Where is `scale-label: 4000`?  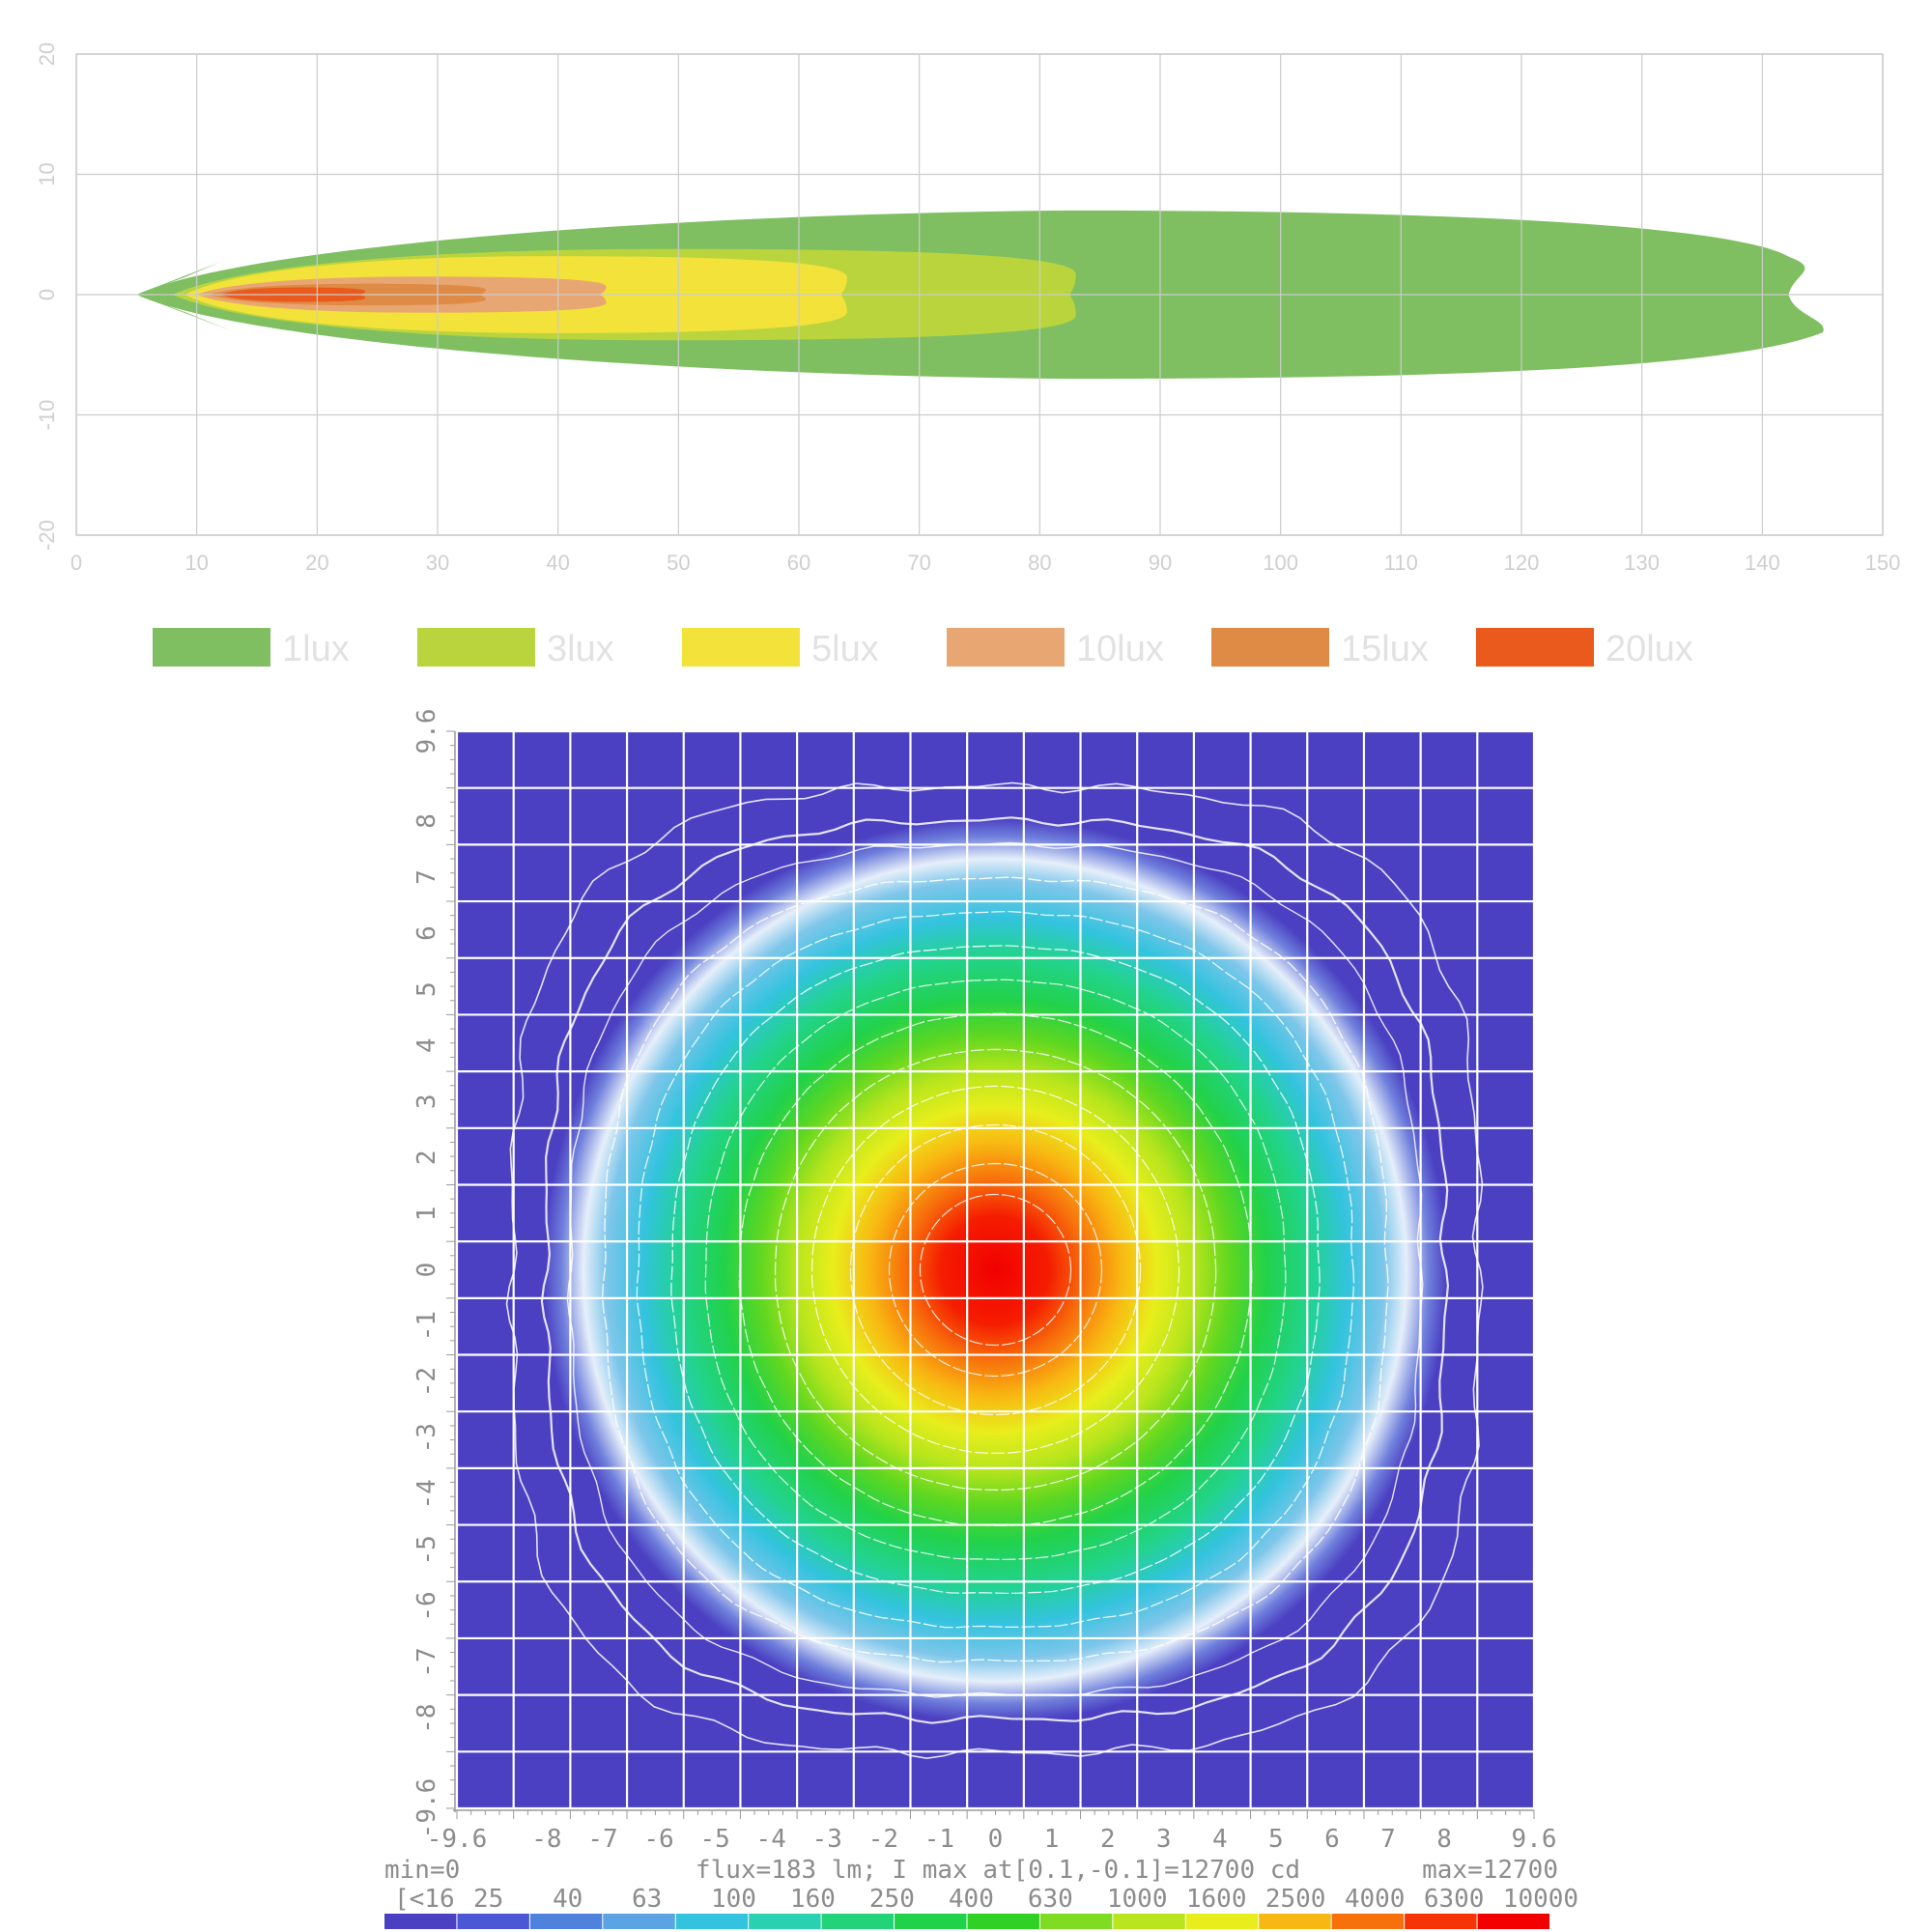 scale-label: 4000 is located at coordinates (1375, 1899).